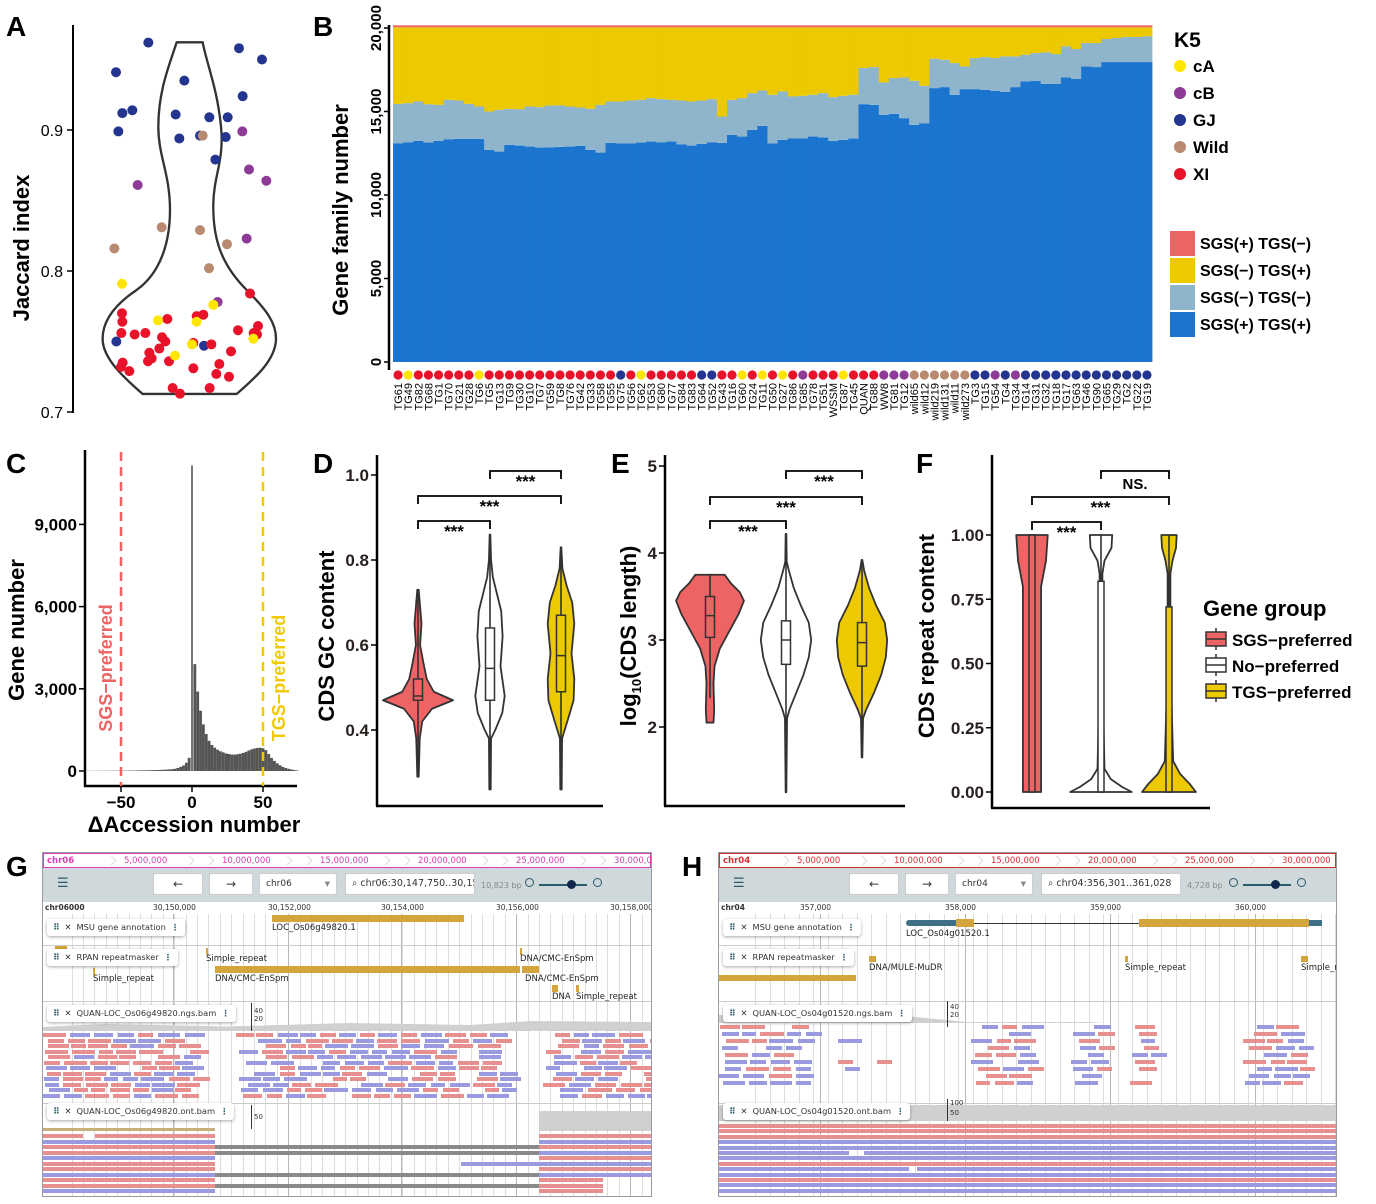  What do you see at coordinates (1267, 885) in the screenshot?
I see `zoom-slider-track` at bounding box center [1267, 885].